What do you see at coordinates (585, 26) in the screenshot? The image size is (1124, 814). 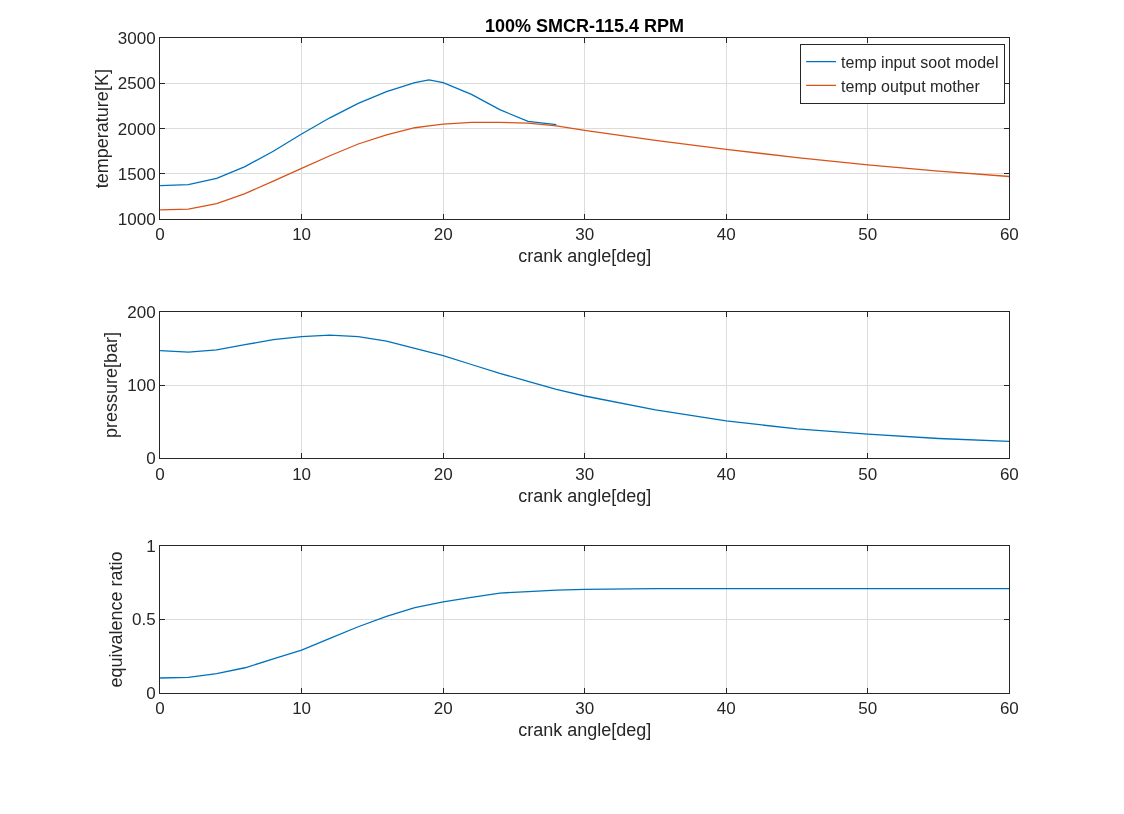 I see `chart-title: 100% SMCR-115.4 RPM` at bounding box center [585, 26].